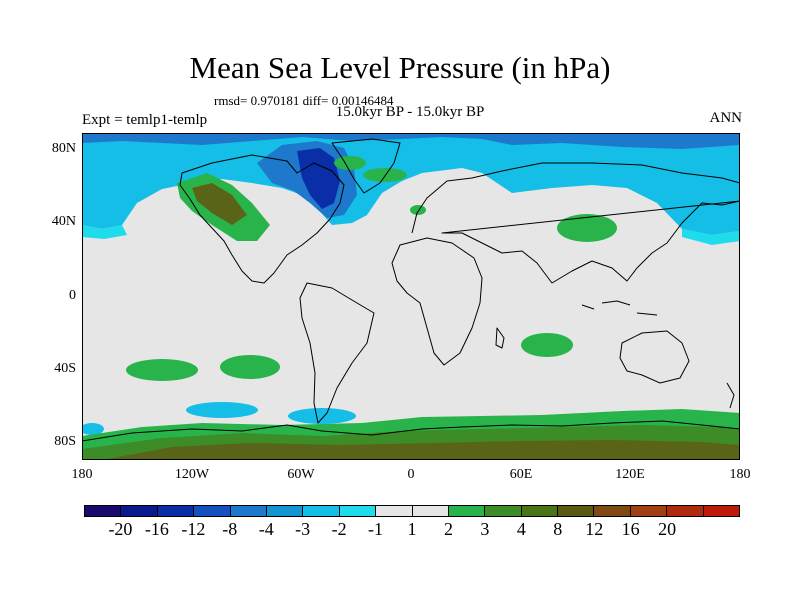  I want to click on colorbar-label: -1, so click(376, 529).